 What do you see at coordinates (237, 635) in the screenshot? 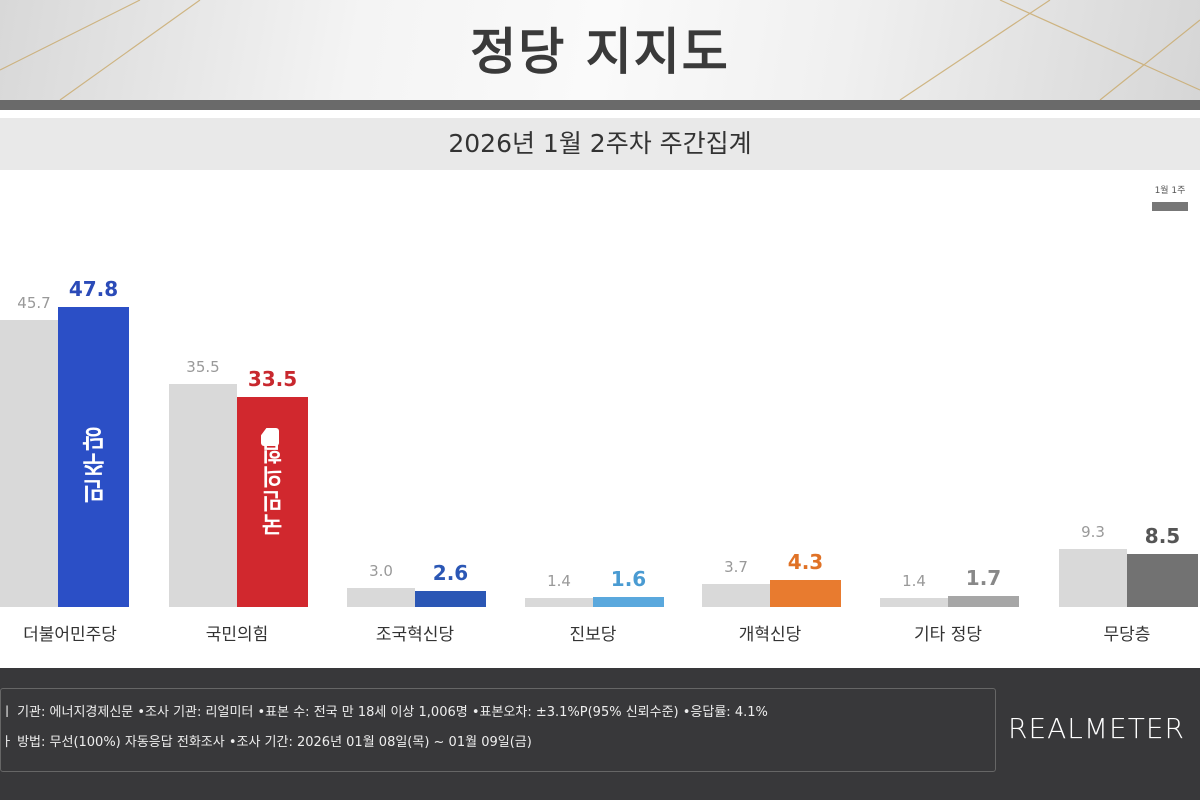
I see `category-label: 국민의힘` at bounding box center [237, 635].